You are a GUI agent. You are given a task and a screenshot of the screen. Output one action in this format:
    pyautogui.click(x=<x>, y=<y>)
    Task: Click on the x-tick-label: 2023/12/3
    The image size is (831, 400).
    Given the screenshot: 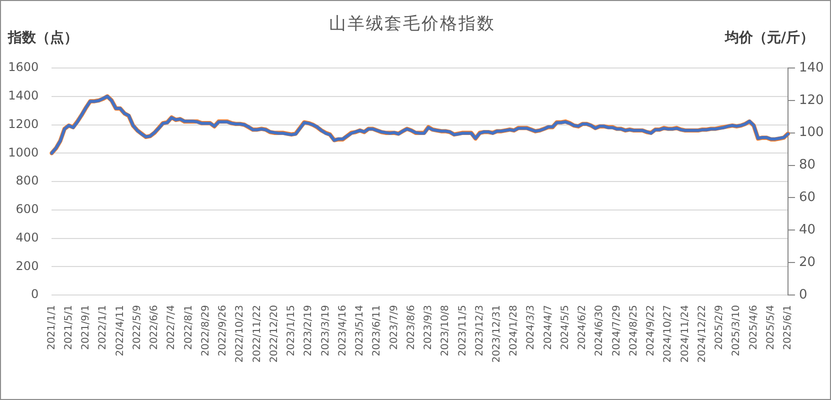 What is the action you would take?
    pyautogui.click(x=480, y=330)
    